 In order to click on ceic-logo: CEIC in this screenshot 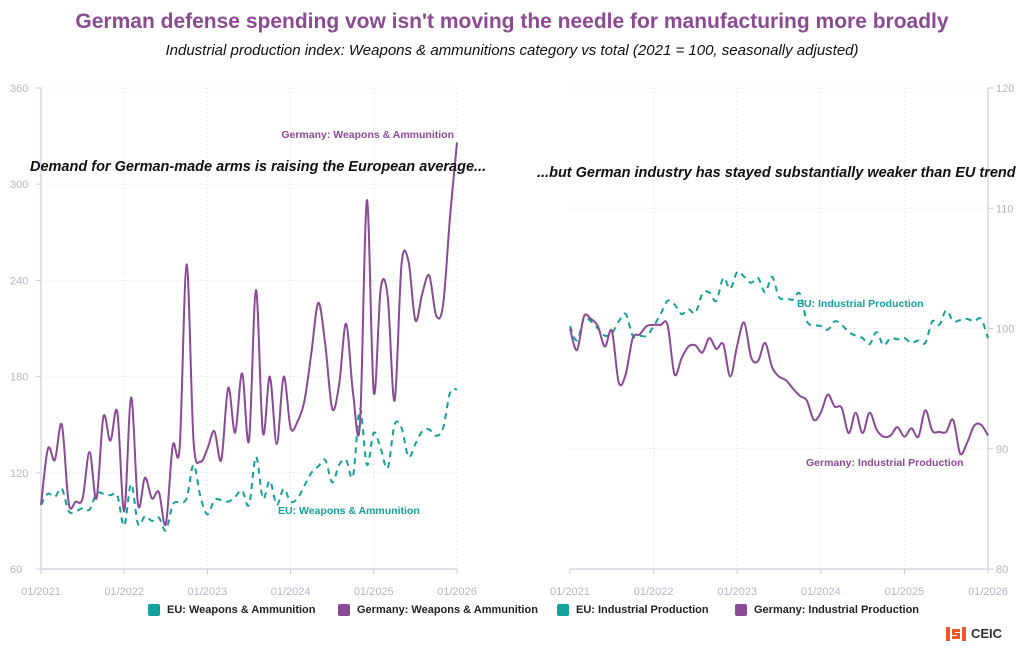, I will do `click(973, 633)`.